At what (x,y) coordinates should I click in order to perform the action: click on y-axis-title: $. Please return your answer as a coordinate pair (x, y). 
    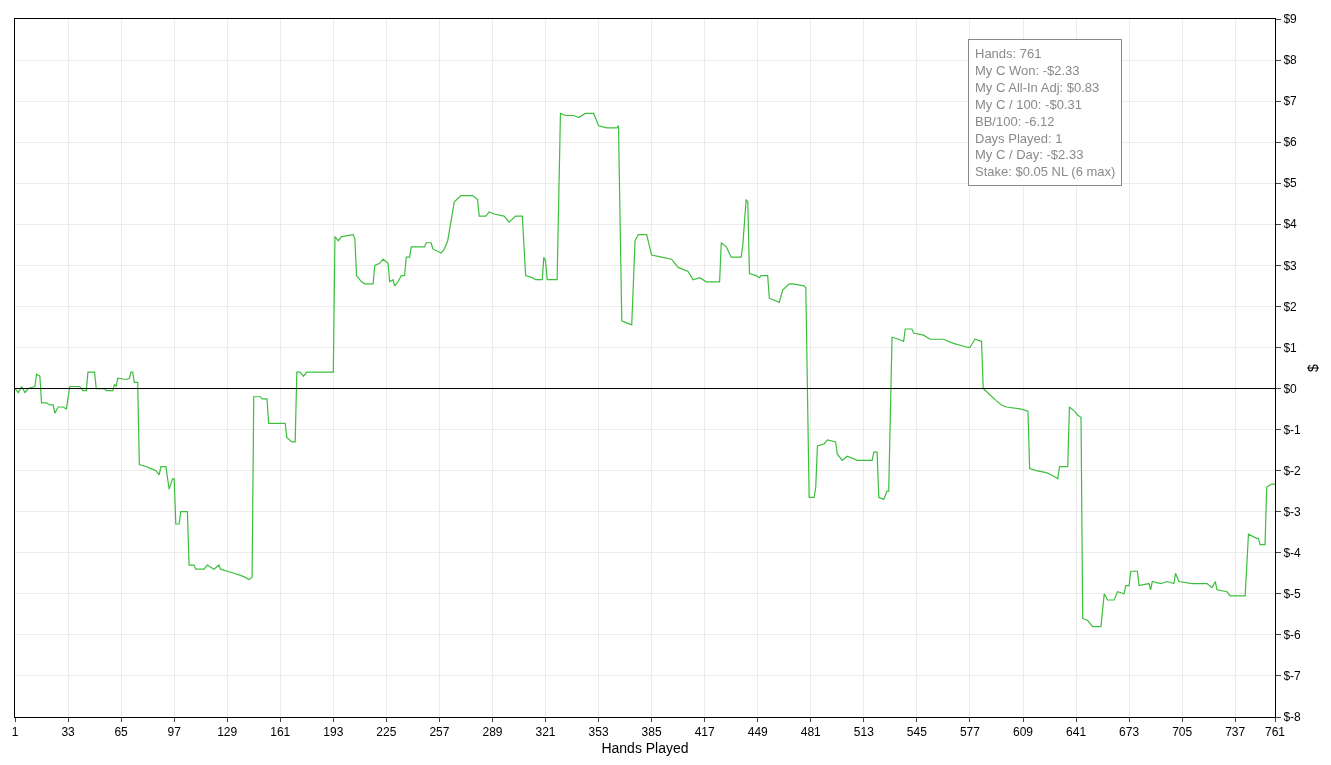
    Looking at the image, I should click on (1313, 367).